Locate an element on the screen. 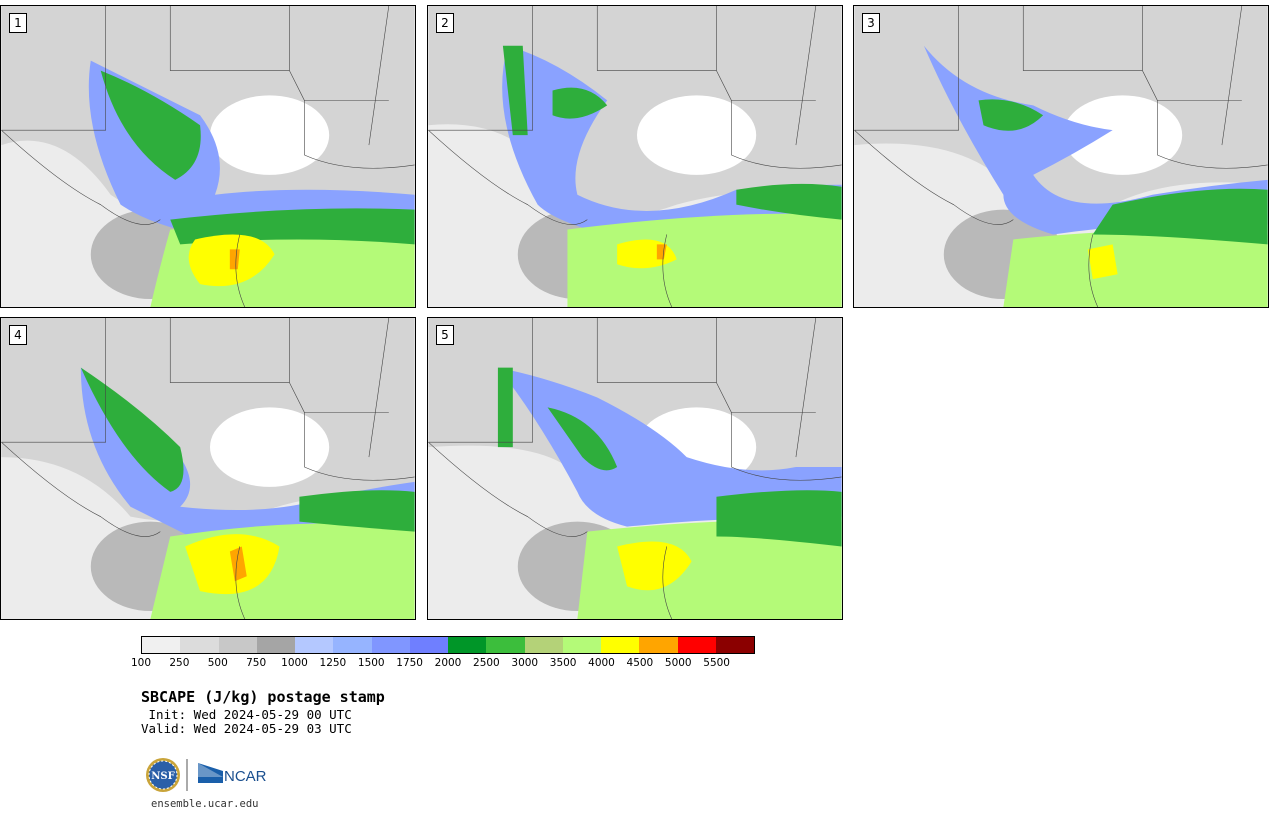 Image resolution: width=1280 pixels, height=815 pixels. nsf-logo-icon: NSF is located at coordinates (163, 775).